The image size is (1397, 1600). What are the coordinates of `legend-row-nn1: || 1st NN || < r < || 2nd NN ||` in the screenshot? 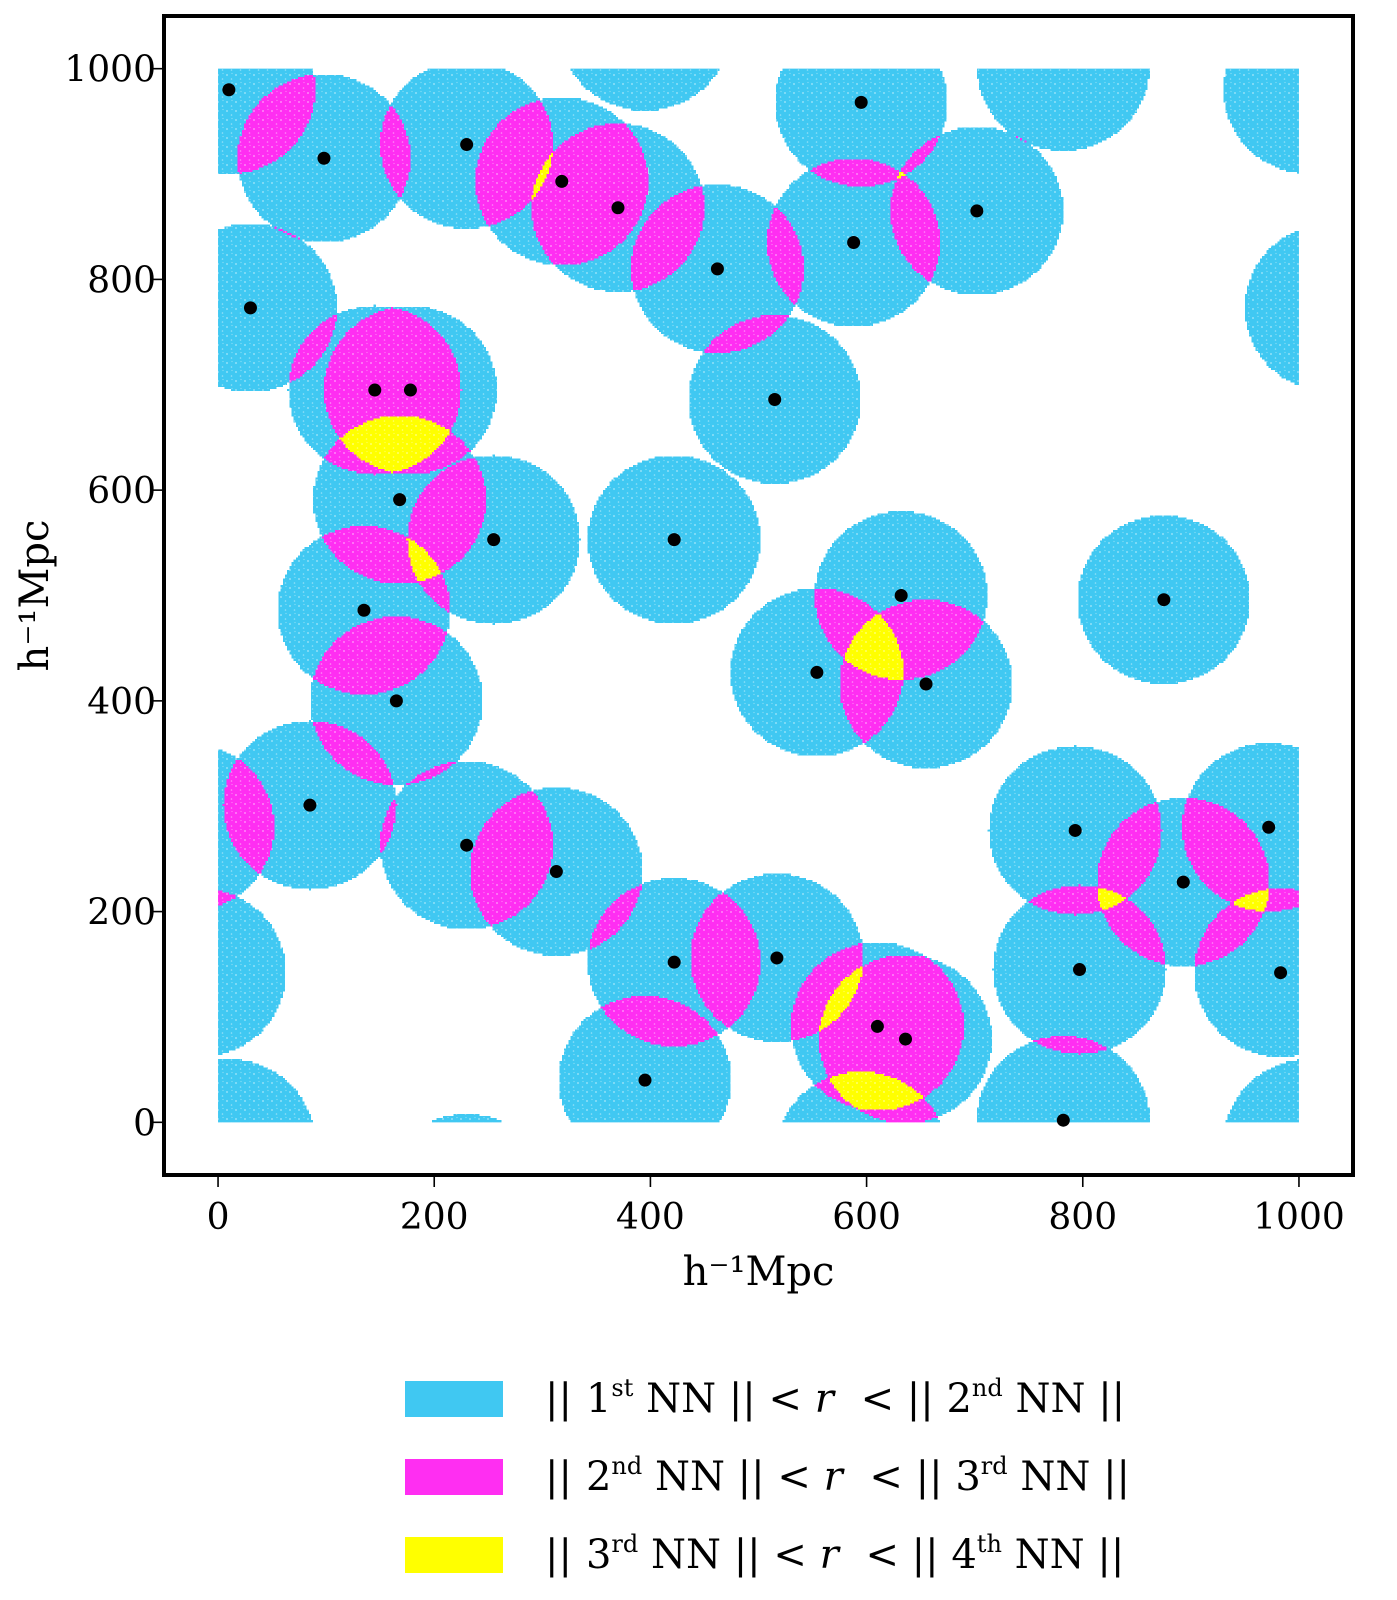 It's located at (767, 1399).